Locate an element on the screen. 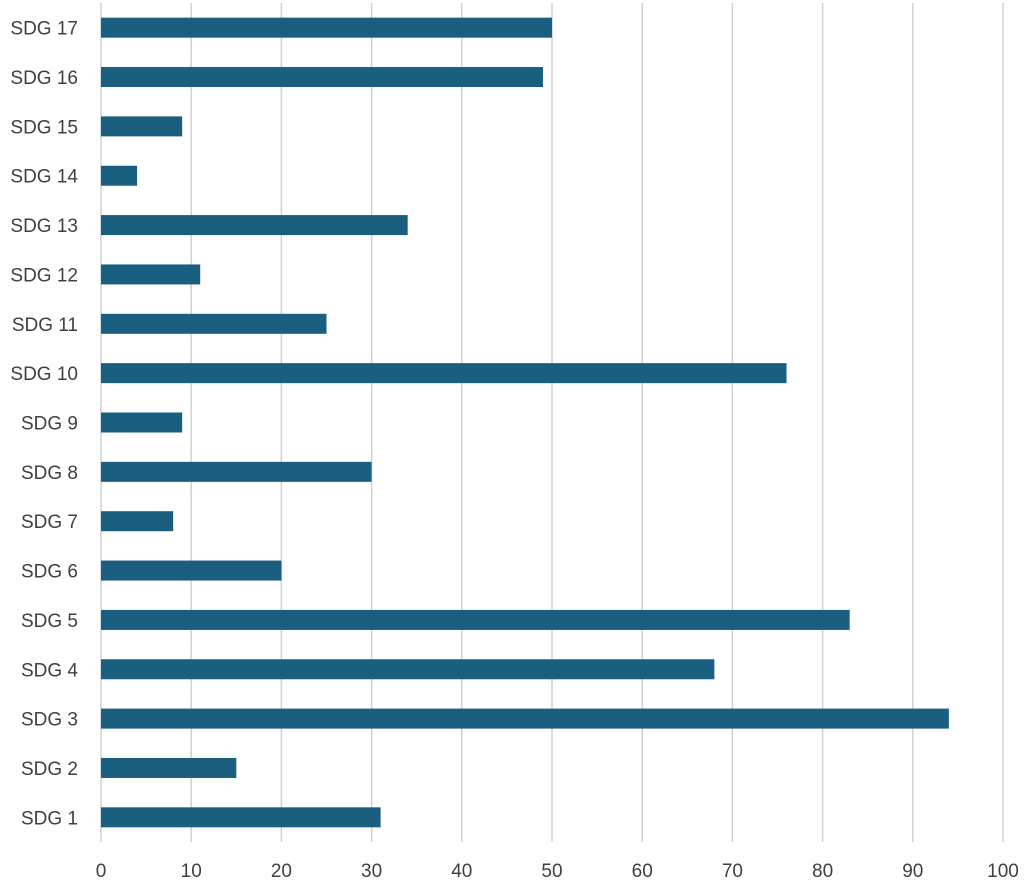 The width and height of the screenshot is (1026, 883). x-tick-label: 50 is located at coordinates (551, 871).